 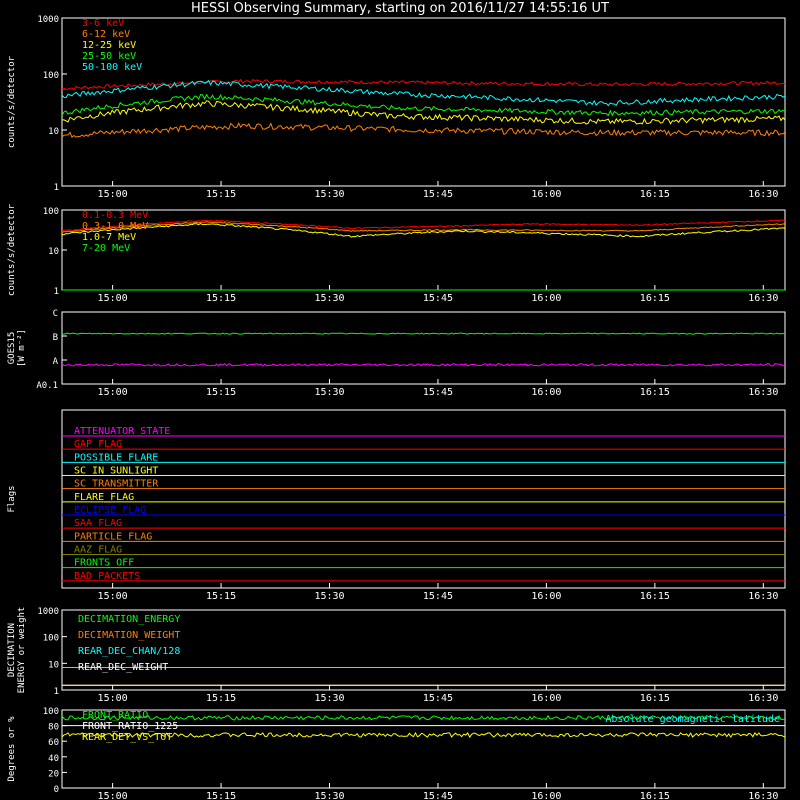 What do you see at coordinates (53, 665) in the screenshot?
I see `p5-ytick-label: 10` at bounding box center [53, 665].